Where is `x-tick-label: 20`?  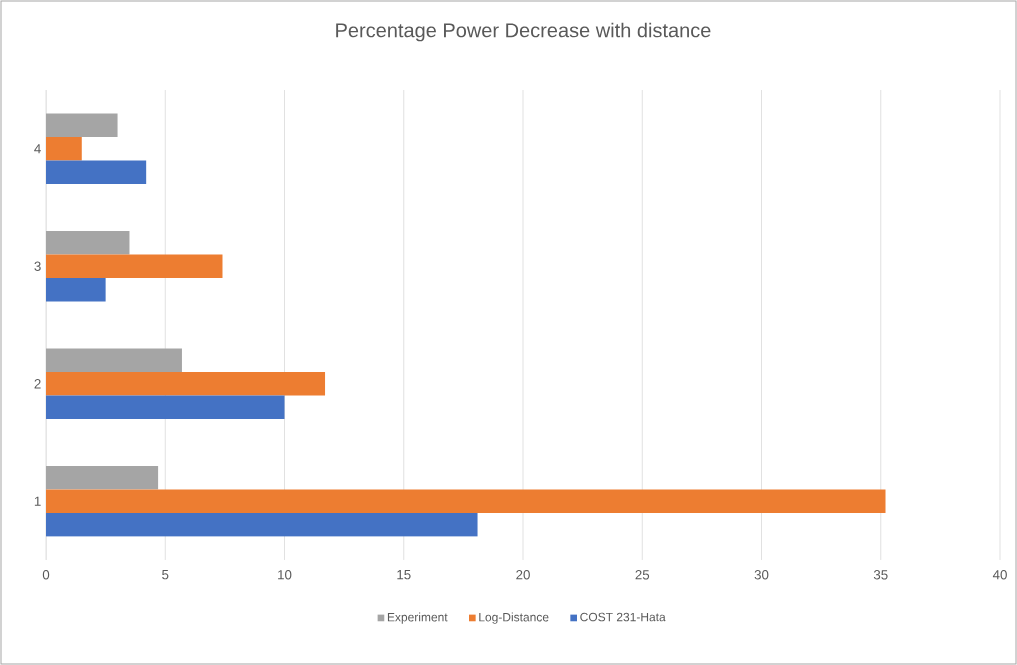
x-tick-label: 20 is located at coordinates (523, 575).